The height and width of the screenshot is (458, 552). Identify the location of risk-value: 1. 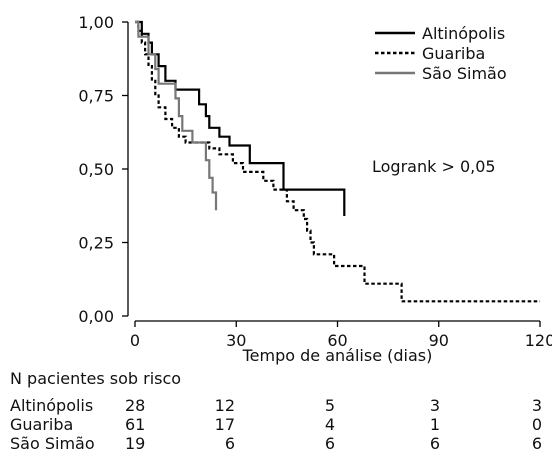
(435, 424).